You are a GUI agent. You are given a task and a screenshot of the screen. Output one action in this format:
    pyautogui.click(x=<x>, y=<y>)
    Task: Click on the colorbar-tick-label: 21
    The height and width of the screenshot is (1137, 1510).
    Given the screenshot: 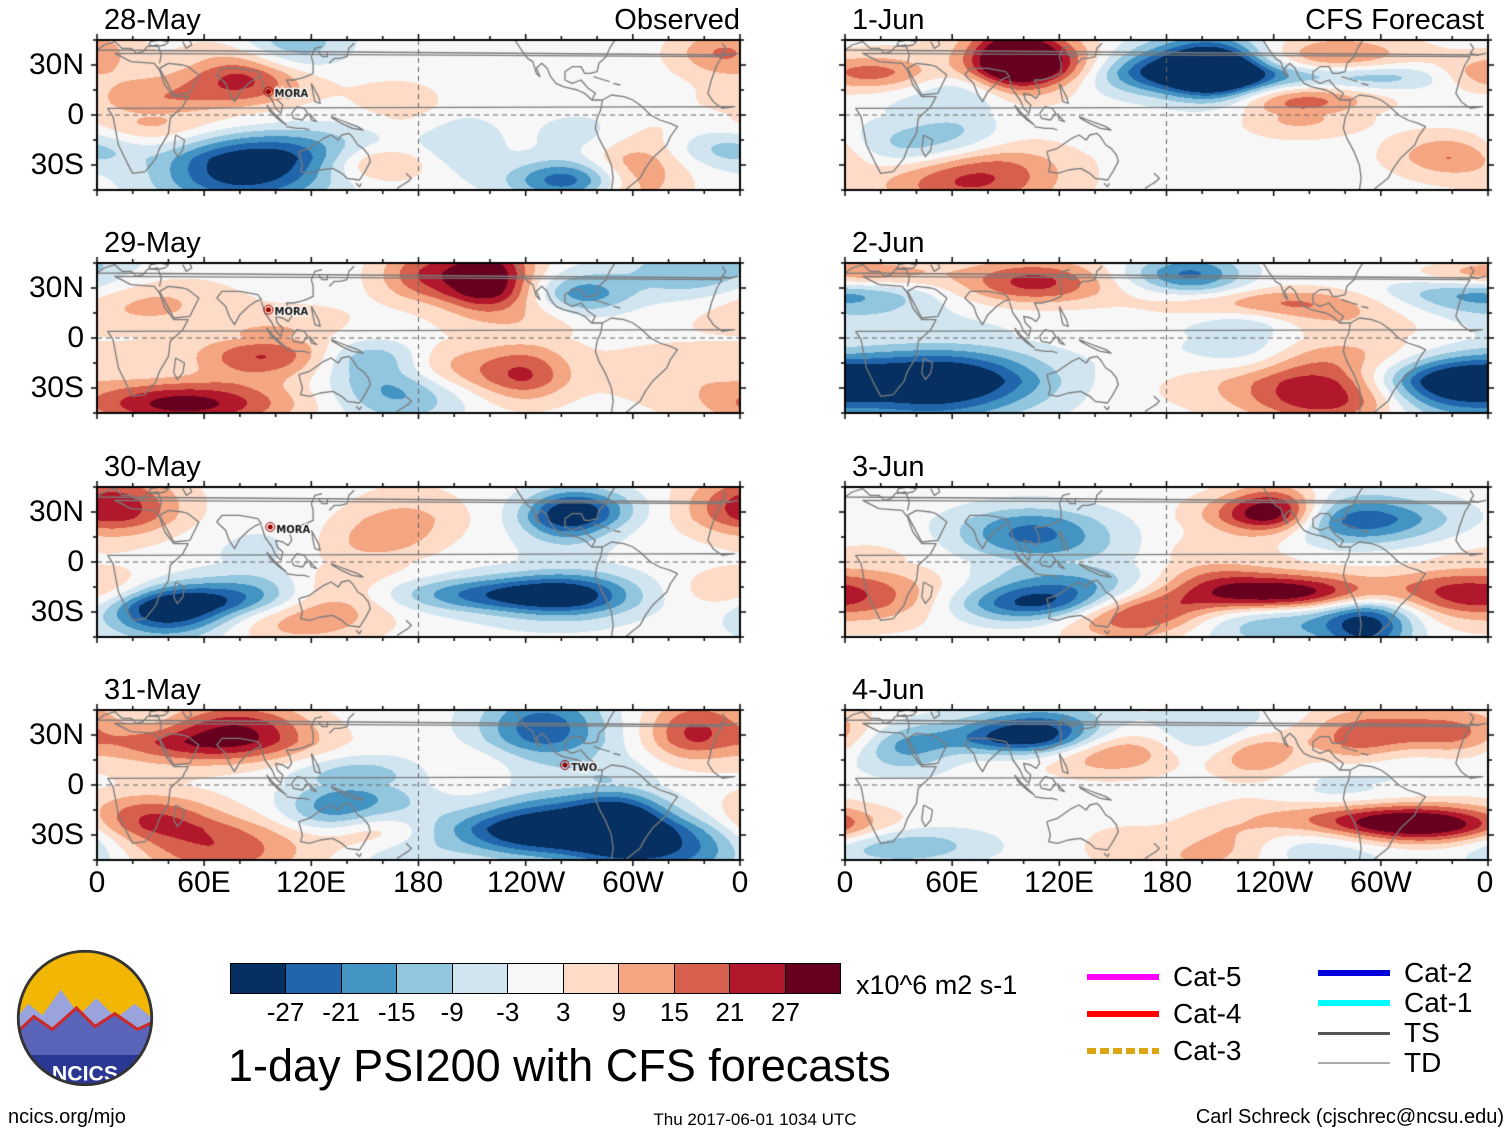 What is the action you would take?
    pyautogui.click(x=730, y=1012)
    